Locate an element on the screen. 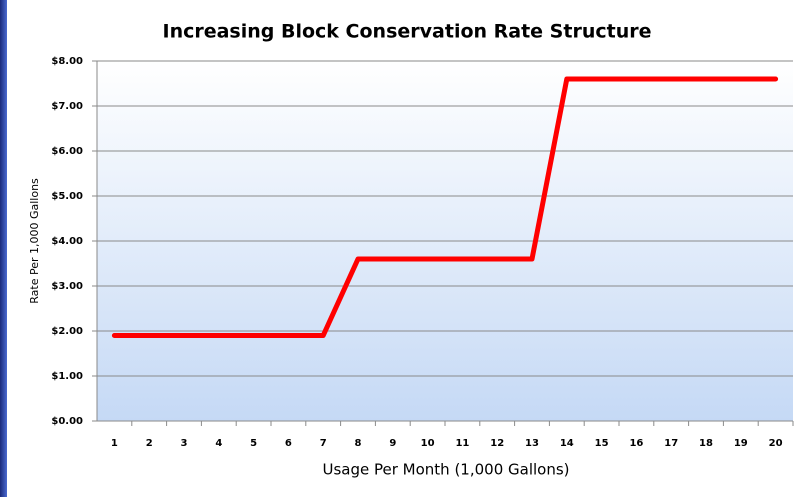 The height and width of the screenshot is (497, 795). x-tick-label: 19 is located at coordinates (741, 443).